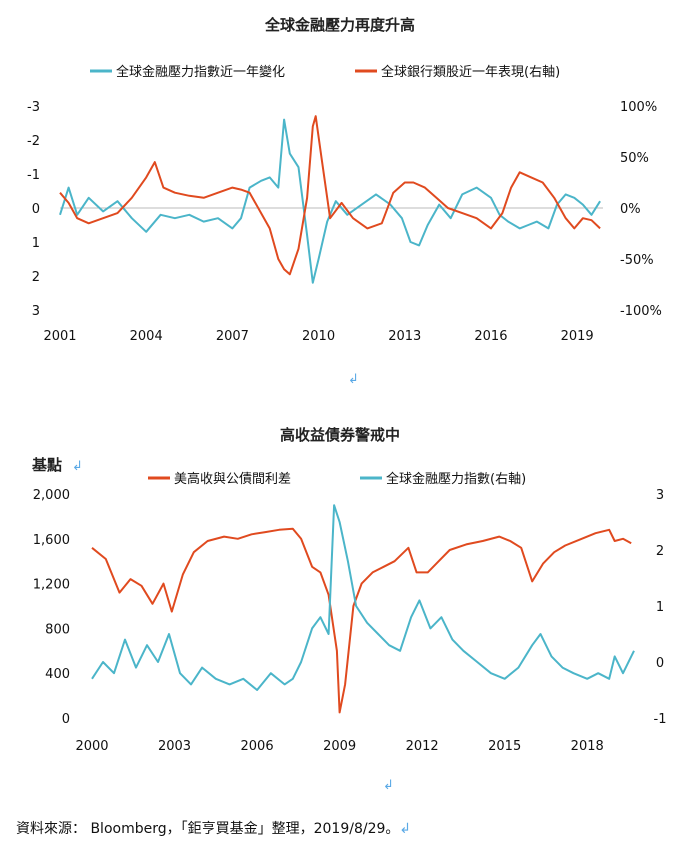 This screenshot has width=680, height=847. I want to click on source-footer: 資料來源： Bloomberg，「鉅亨買基金」整理，2019/8/29。↲, so click(213, 828).